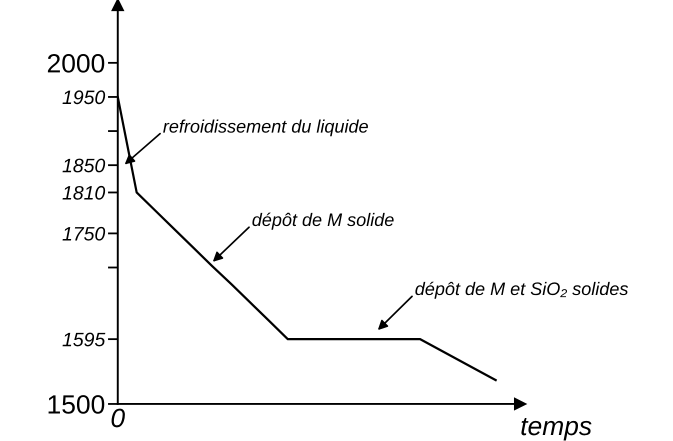  What do you see at coordinates (521, 290) in the screenshot?
I see `annotation: dépôt de M et SiO₂ solides` at bounding box center [521, 290].